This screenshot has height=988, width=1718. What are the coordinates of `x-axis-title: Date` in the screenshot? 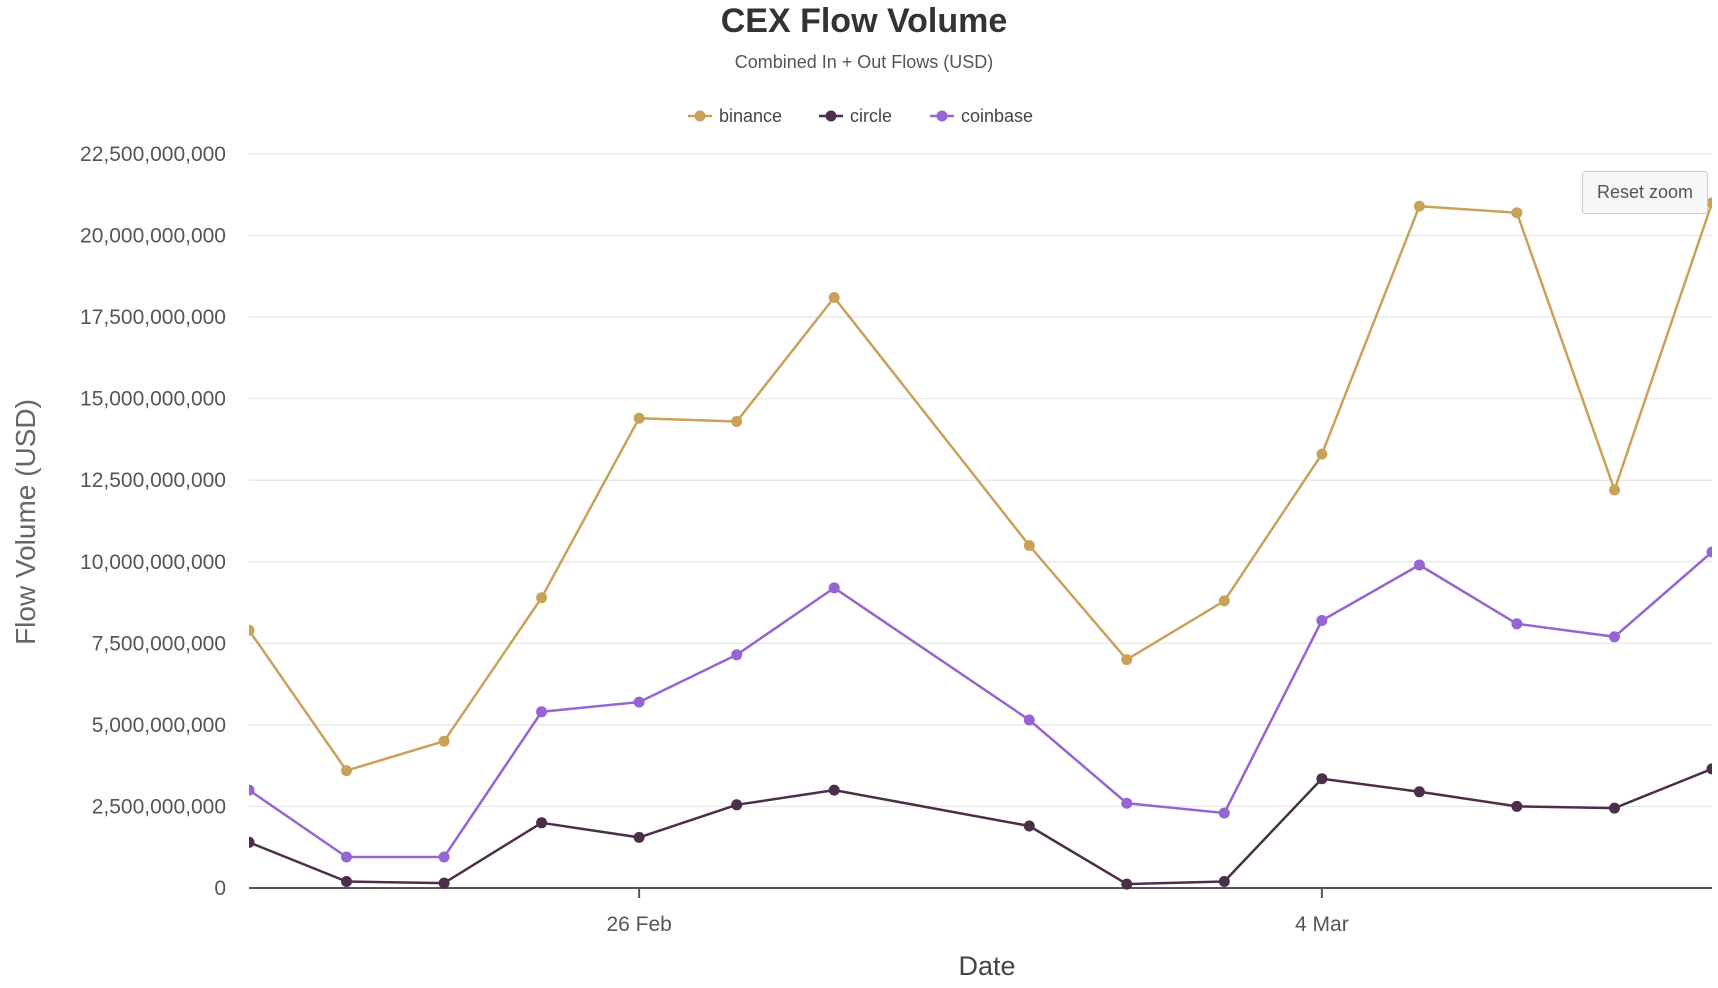 It's located at (986, 966).